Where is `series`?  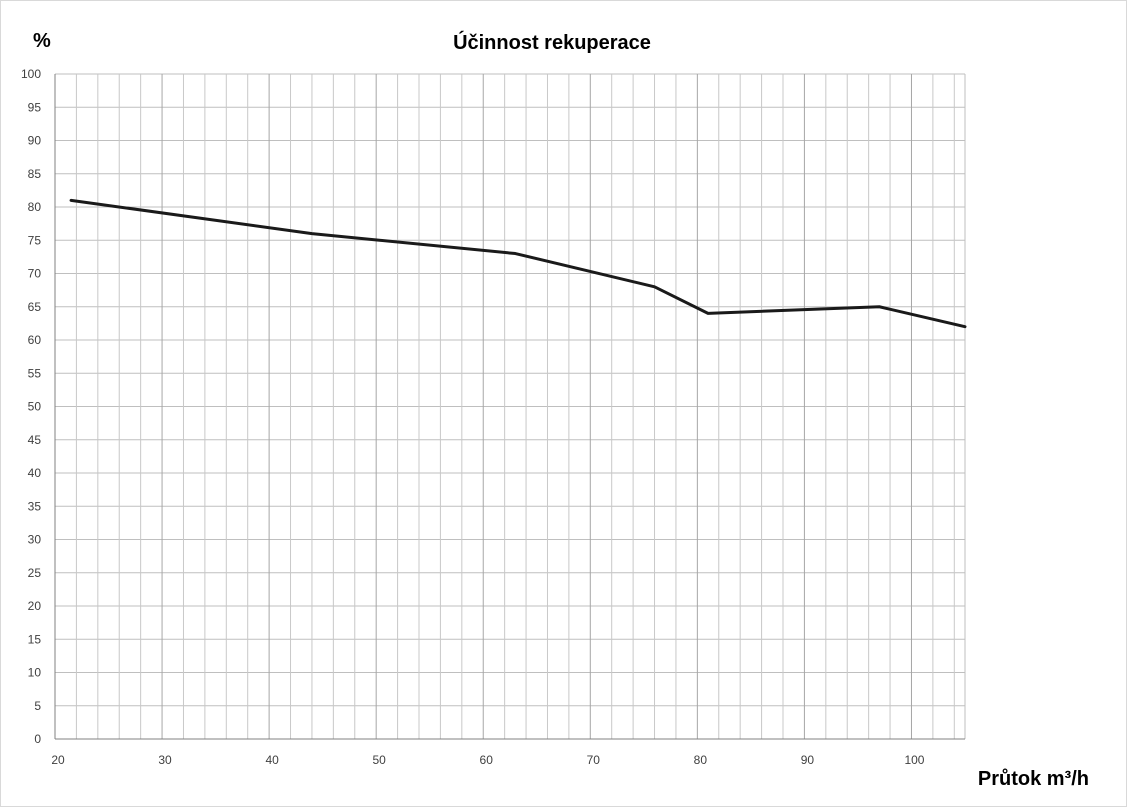
series is located at coordinates (518, 263).